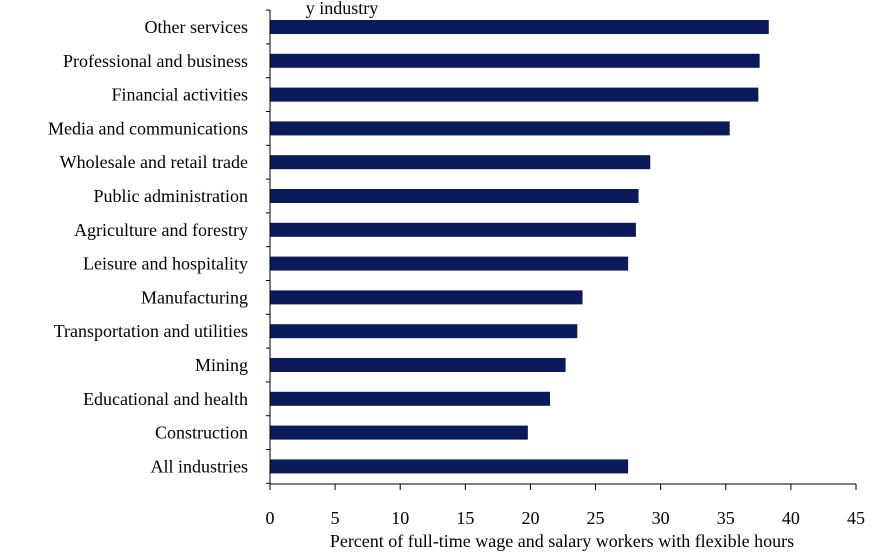 The image size is (871, 557). I want to click on category-label-media-and-communications: Media and communications, so click(148, 128).